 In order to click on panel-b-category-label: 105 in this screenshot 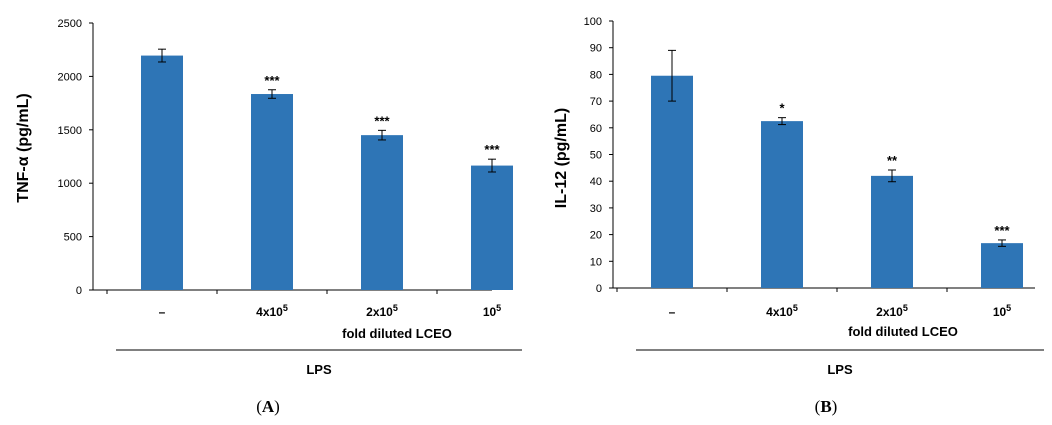, I will do `click(1002, 311)`.